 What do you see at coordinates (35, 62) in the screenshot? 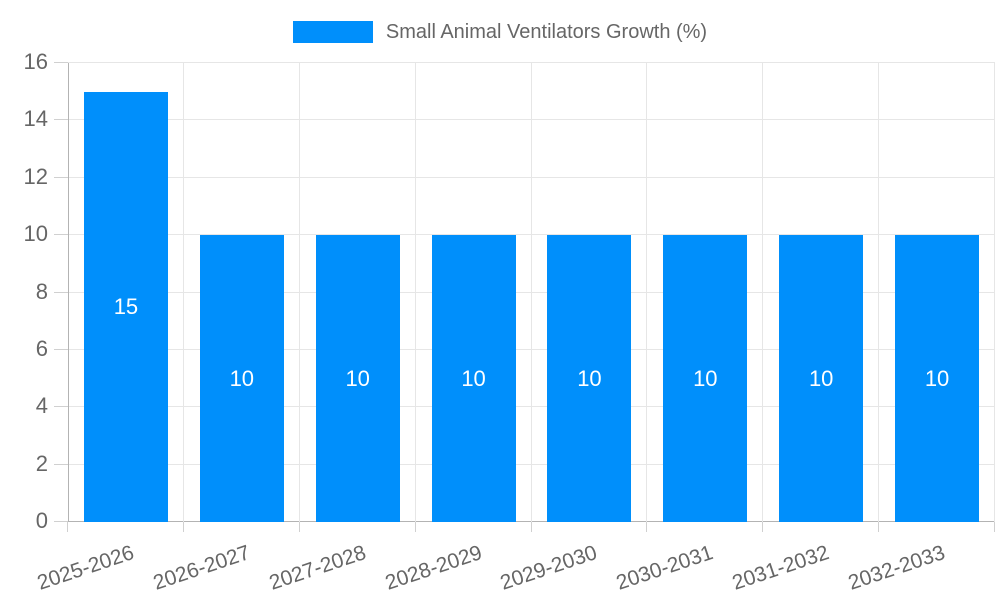
I see `y-axis-tick-label: 16` at bounding box center [35, 62].